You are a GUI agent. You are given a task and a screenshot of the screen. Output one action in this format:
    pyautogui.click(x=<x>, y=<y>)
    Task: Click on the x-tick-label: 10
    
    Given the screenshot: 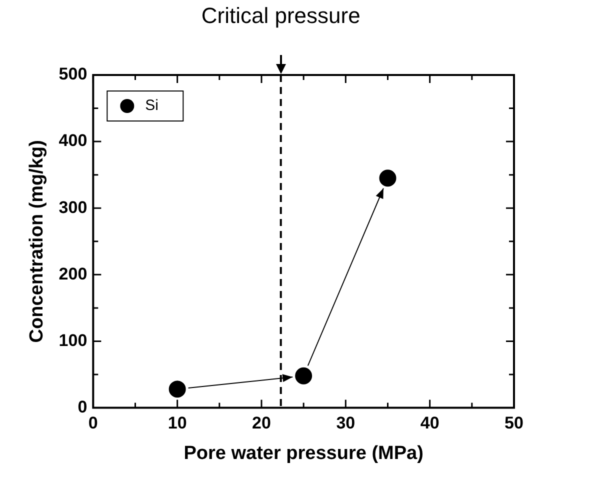 What is the action you would take?
    pyautogui.click(x=177, y=423)
    